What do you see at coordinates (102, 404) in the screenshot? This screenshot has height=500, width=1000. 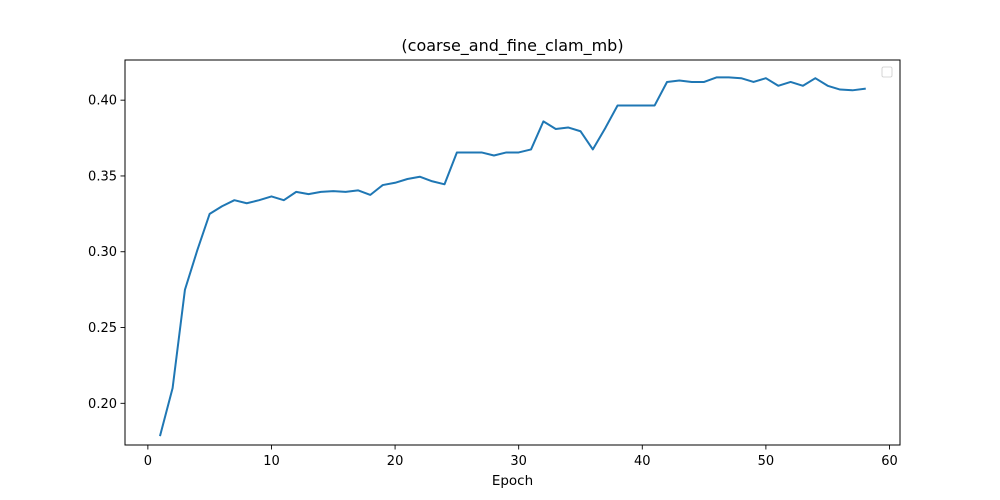 I see `y-tick-label: 0.20` at bounding box center [102, 404].